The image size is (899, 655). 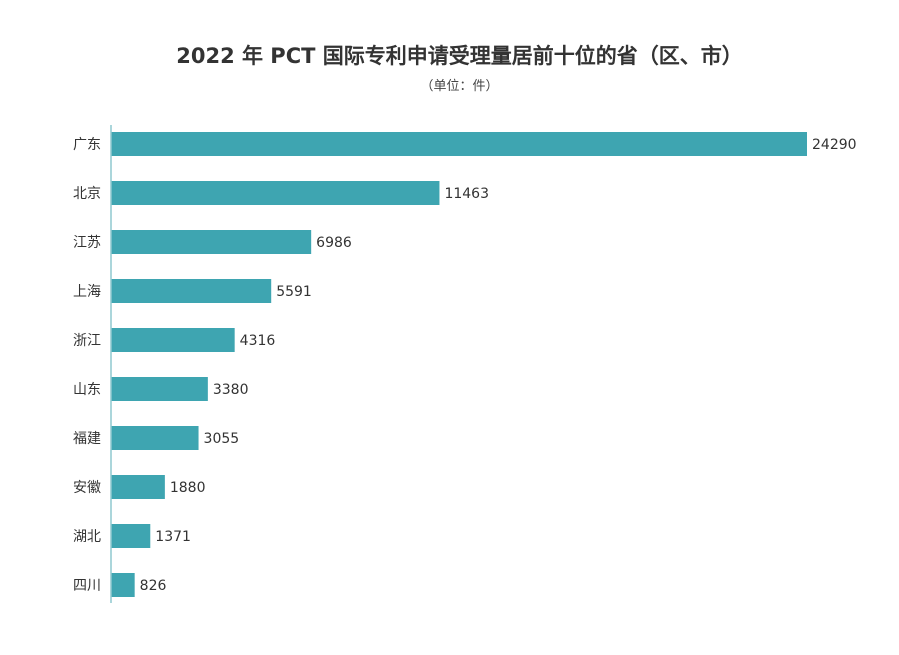 I want to click on category-label-8: 湖北, so click(x=87, y=537).